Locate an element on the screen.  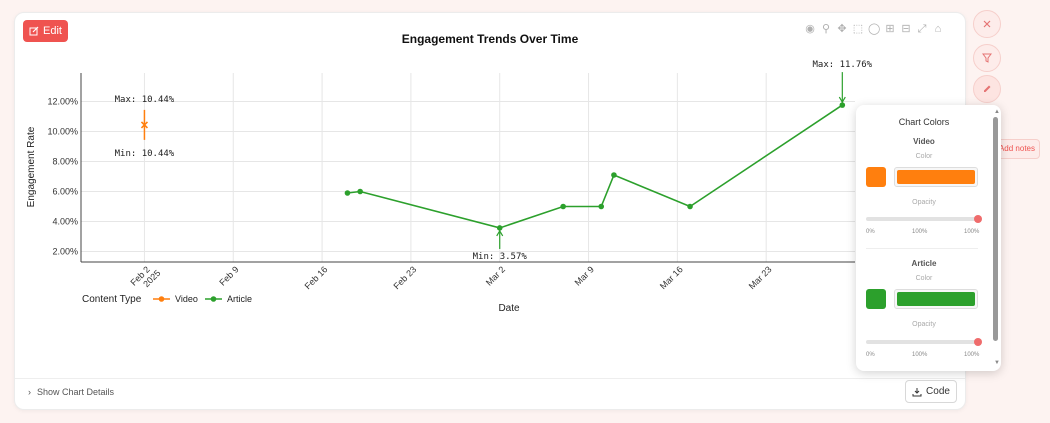
svg-text: Feb 16 is located at coordinates (316, 277).